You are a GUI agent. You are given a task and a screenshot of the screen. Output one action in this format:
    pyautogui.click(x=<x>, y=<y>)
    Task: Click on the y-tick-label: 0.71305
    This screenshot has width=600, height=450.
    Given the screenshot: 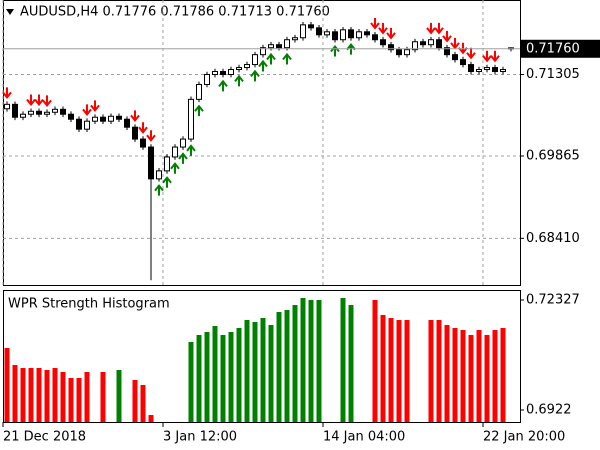 What is the action you would take?
    pyautogui.click(x=553, y=74)
    